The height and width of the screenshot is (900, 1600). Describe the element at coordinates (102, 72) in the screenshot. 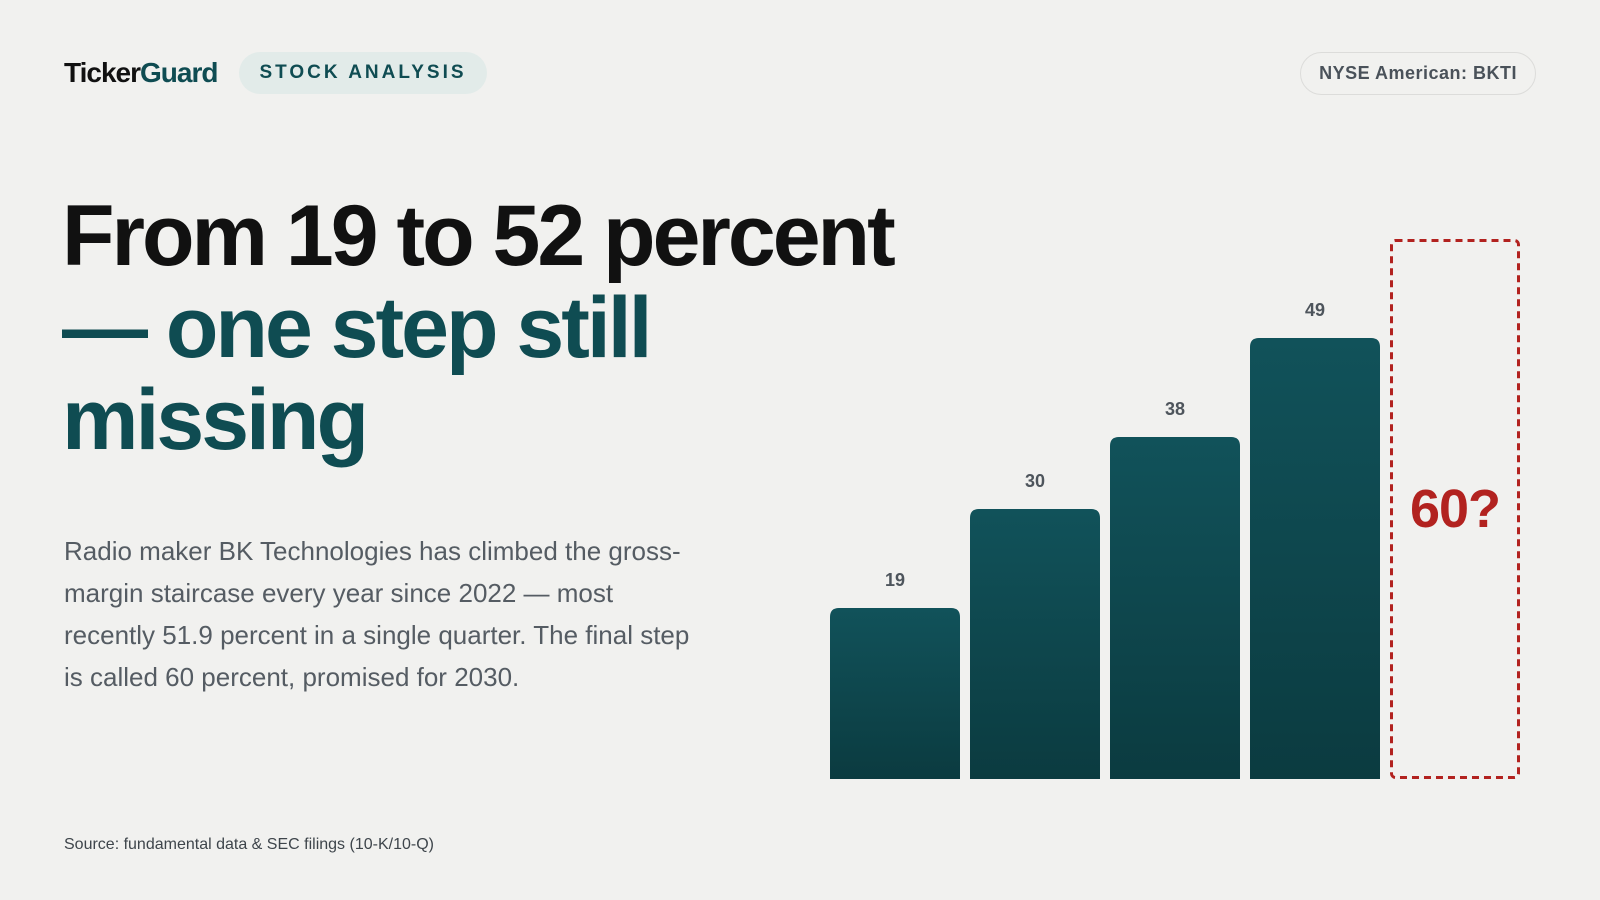

I see `brand-name-main: Ticker` at that location.